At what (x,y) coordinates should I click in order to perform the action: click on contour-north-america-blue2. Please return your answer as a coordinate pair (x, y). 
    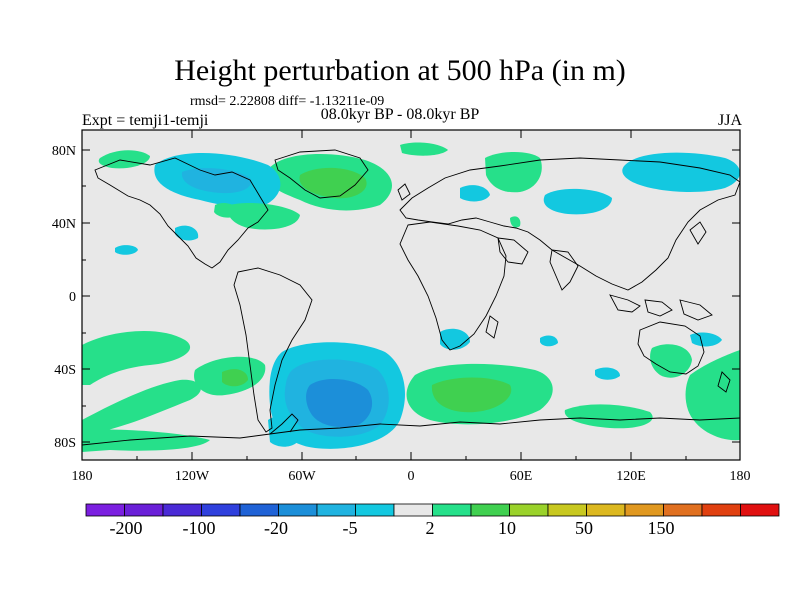
    Looking at the image, I should click on (216, 181).